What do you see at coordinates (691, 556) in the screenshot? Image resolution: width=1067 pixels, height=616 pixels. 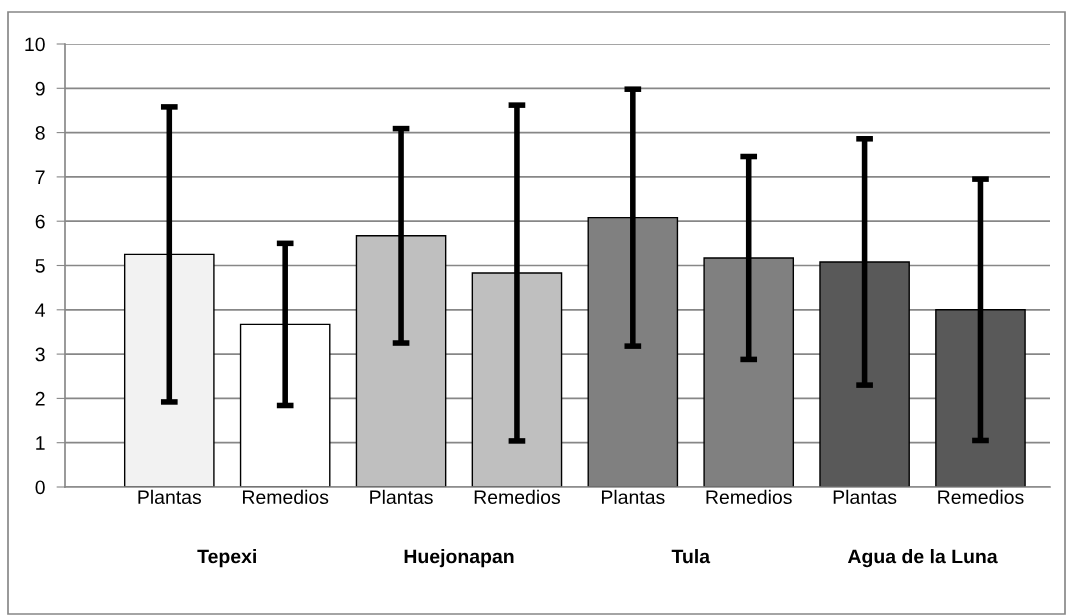 I see `text: Tula` at bounding box center [691, 556].